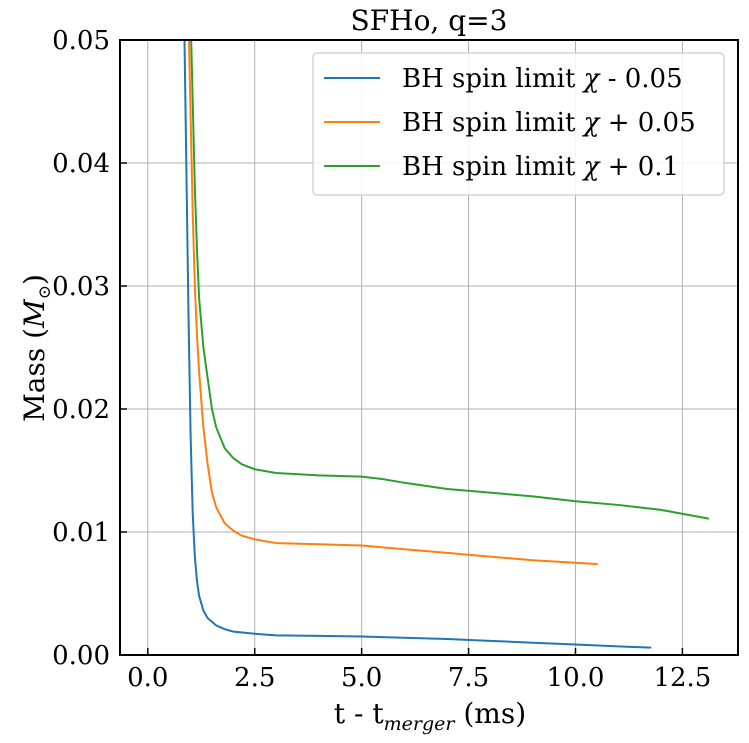 The image size is (749, 743). I want to click on x-tick-label: 0.0, so click(147, 678).